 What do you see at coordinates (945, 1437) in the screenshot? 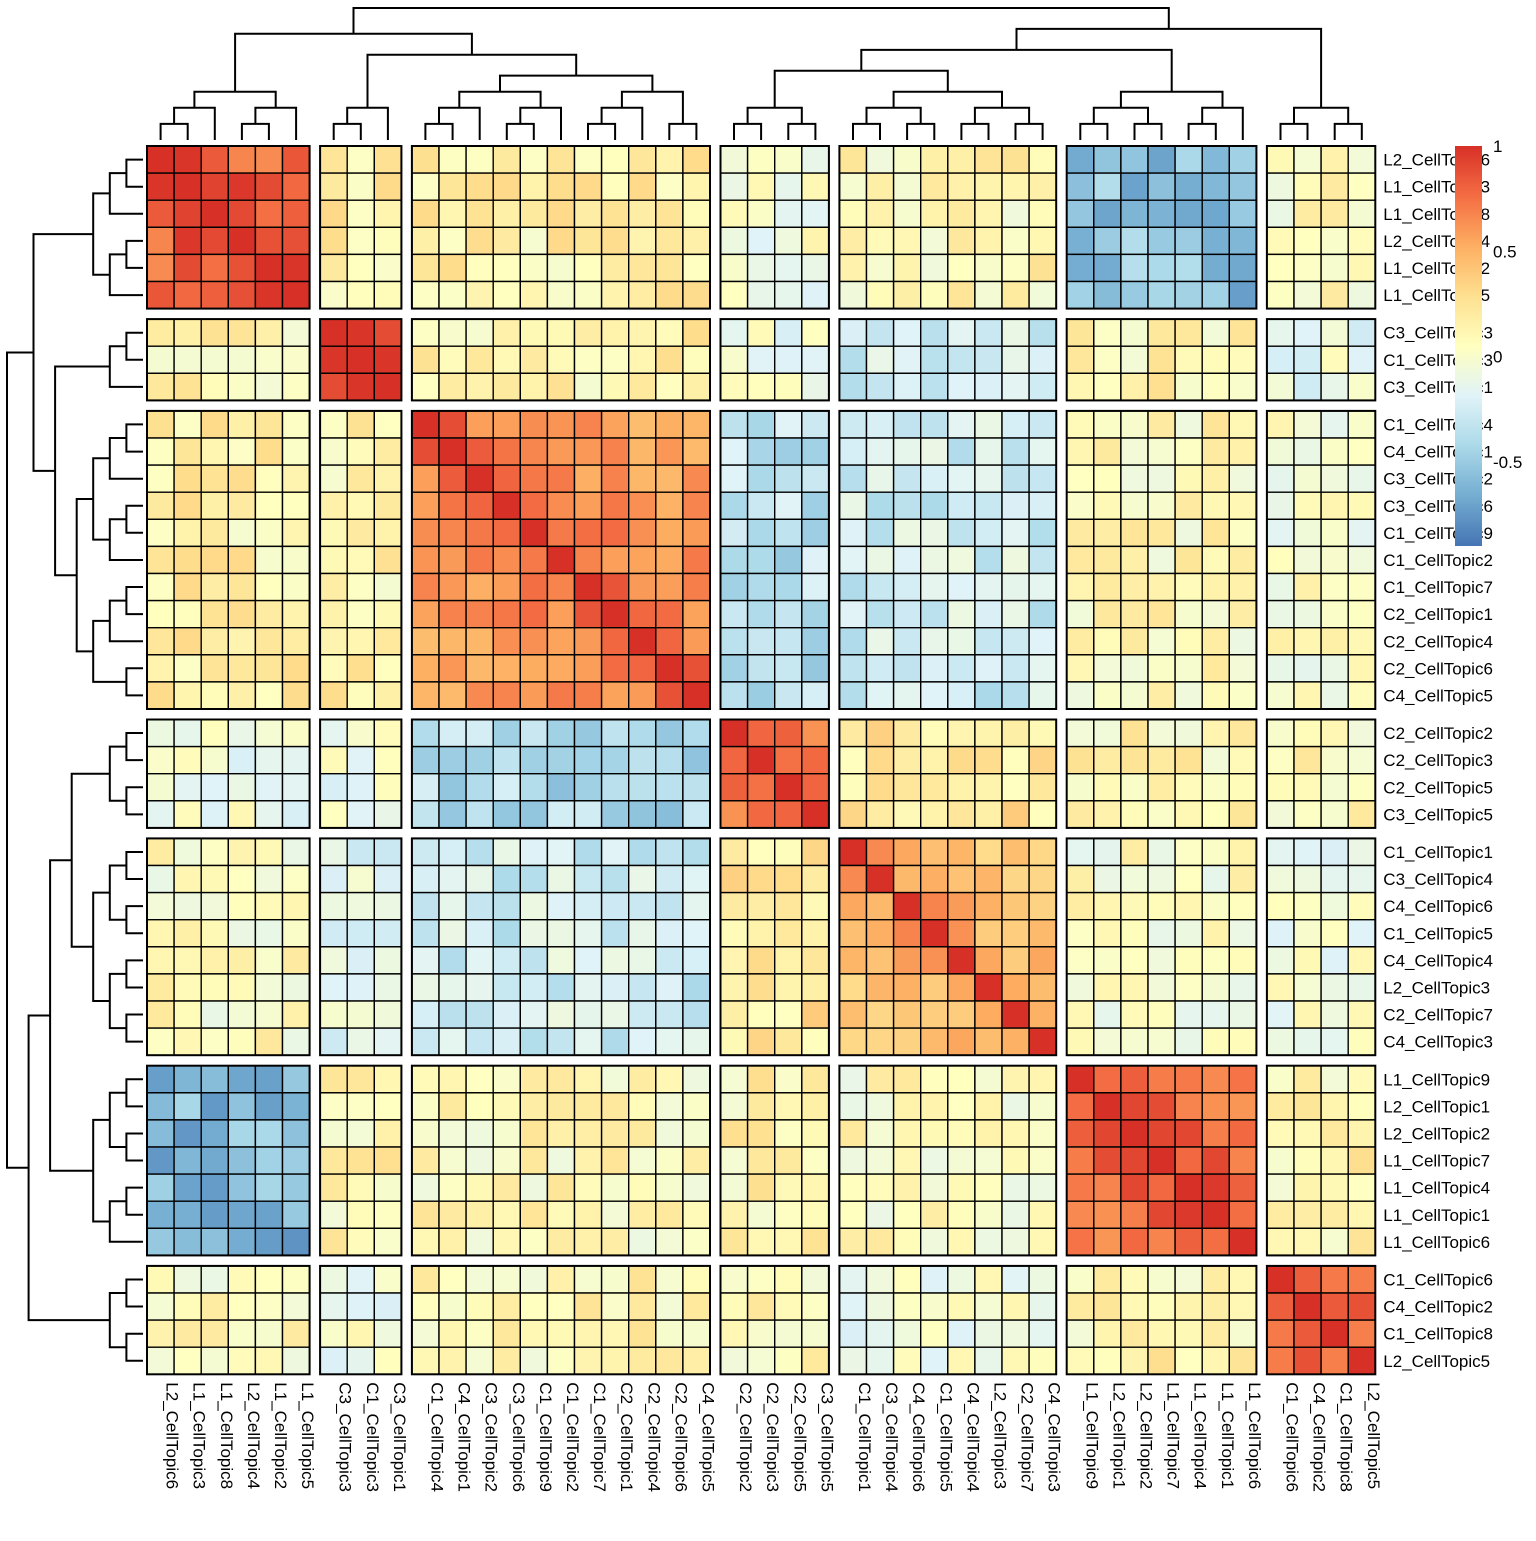
I see `column-label: C1_CellTopic5` at bounding box center [945, 1437].